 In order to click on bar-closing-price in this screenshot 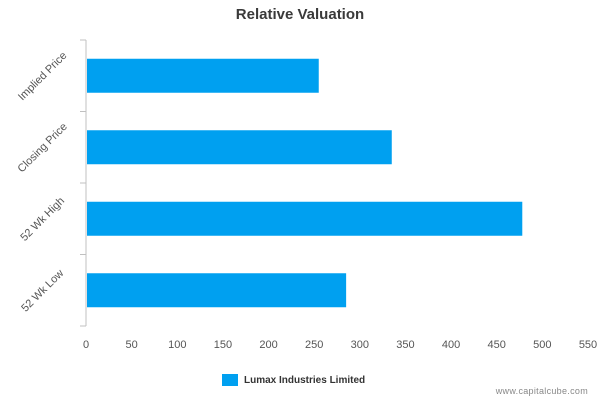, I will do `click(239, 147)`.